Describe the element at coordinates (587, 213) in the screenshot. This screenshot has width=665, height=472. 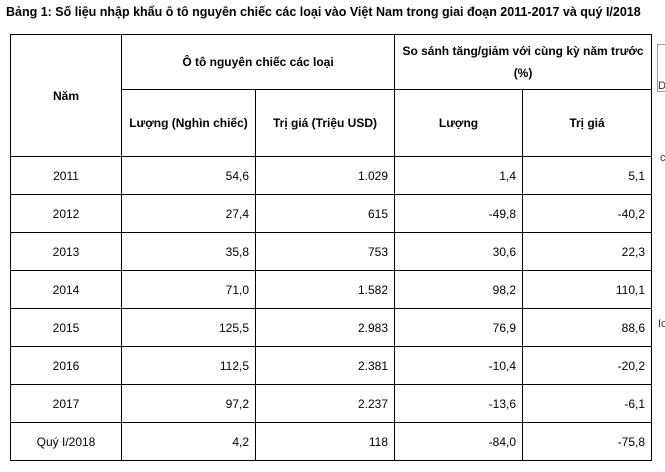
I see `value-change-cell: -40,2` at that location.